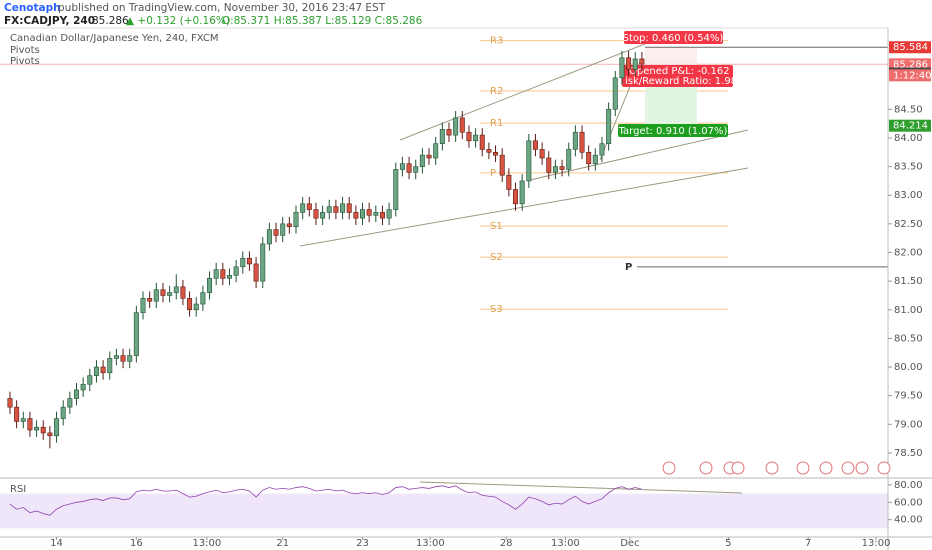  What do you see at coordinates (908, 253) in the screenshot?
I see `y-tick-label: 82.00` at bounding box center [908, 253].